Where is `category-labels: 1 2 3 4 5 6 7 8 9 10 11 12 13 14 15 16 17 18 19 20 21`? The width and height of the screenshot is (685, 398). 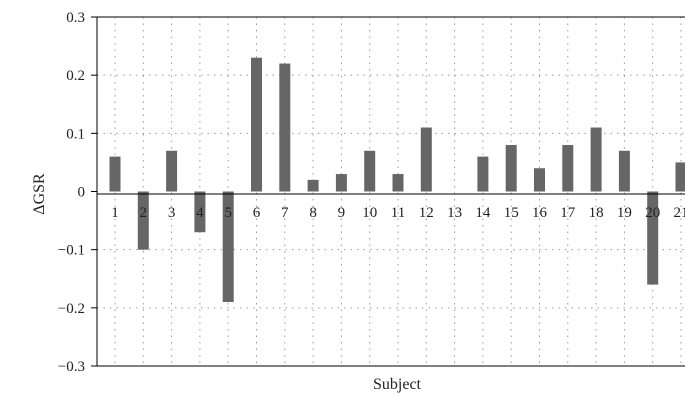
category-labels: 1 2 3 4 5 6 7 8 9 10 11 12 13 14 15 16 17 18 19 20 21 is located at coordinates (398, 213).